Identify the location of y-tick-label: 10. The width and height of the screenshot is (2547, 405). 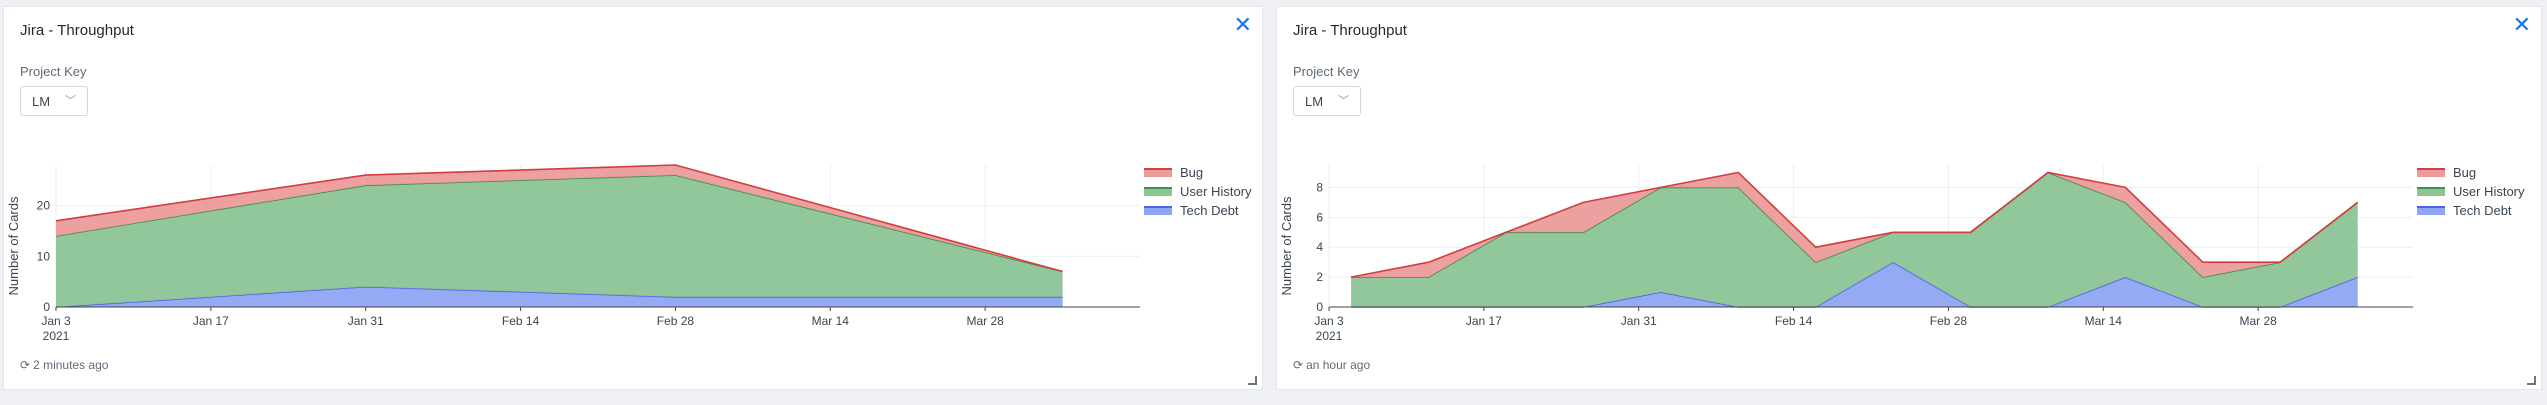
(44, 256).